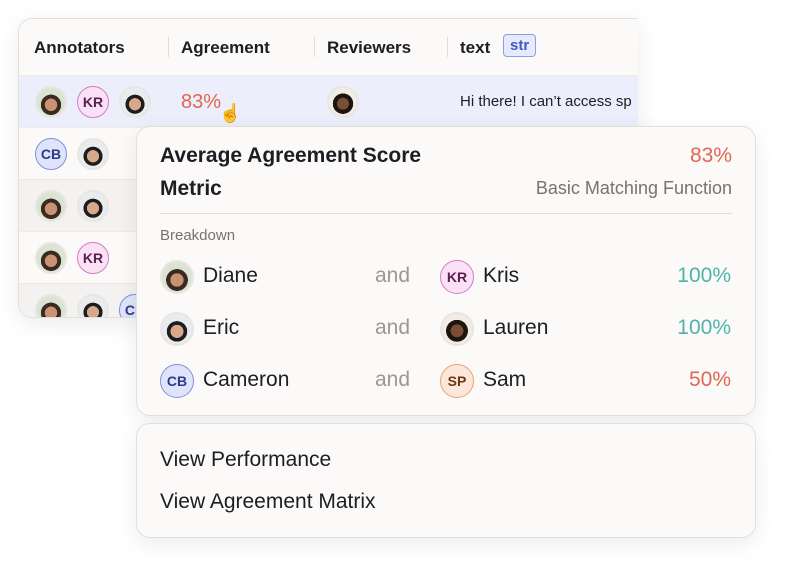 This screenshot has height=579, width=797. I want to click on popup-score: 83%, so click(710, 155).